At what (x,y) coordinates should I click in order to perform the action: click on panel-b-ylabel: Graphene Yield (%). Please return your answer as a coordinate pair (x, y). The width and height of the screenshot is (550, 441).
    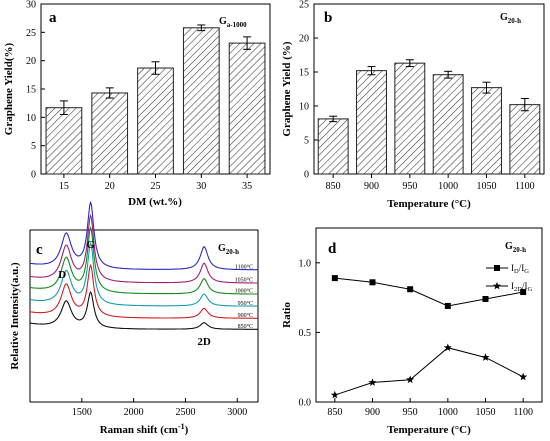
    Looking at the image, I should click on (287, 88).